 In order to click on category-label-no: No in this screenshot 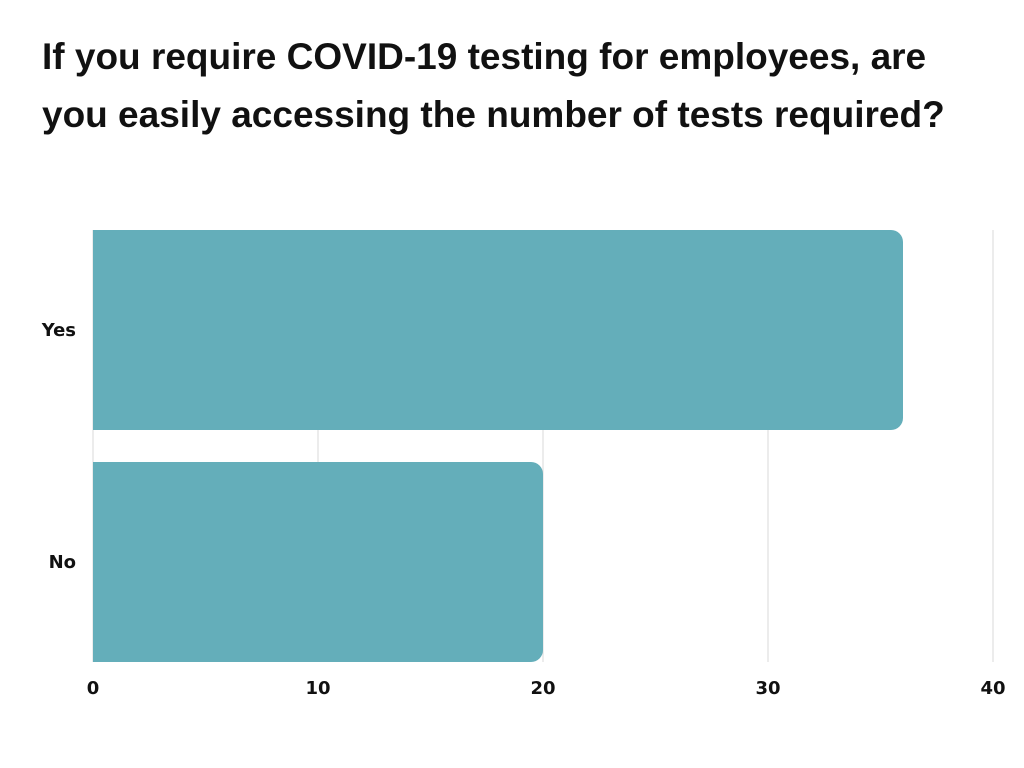, I will do `click(62, 562)`.